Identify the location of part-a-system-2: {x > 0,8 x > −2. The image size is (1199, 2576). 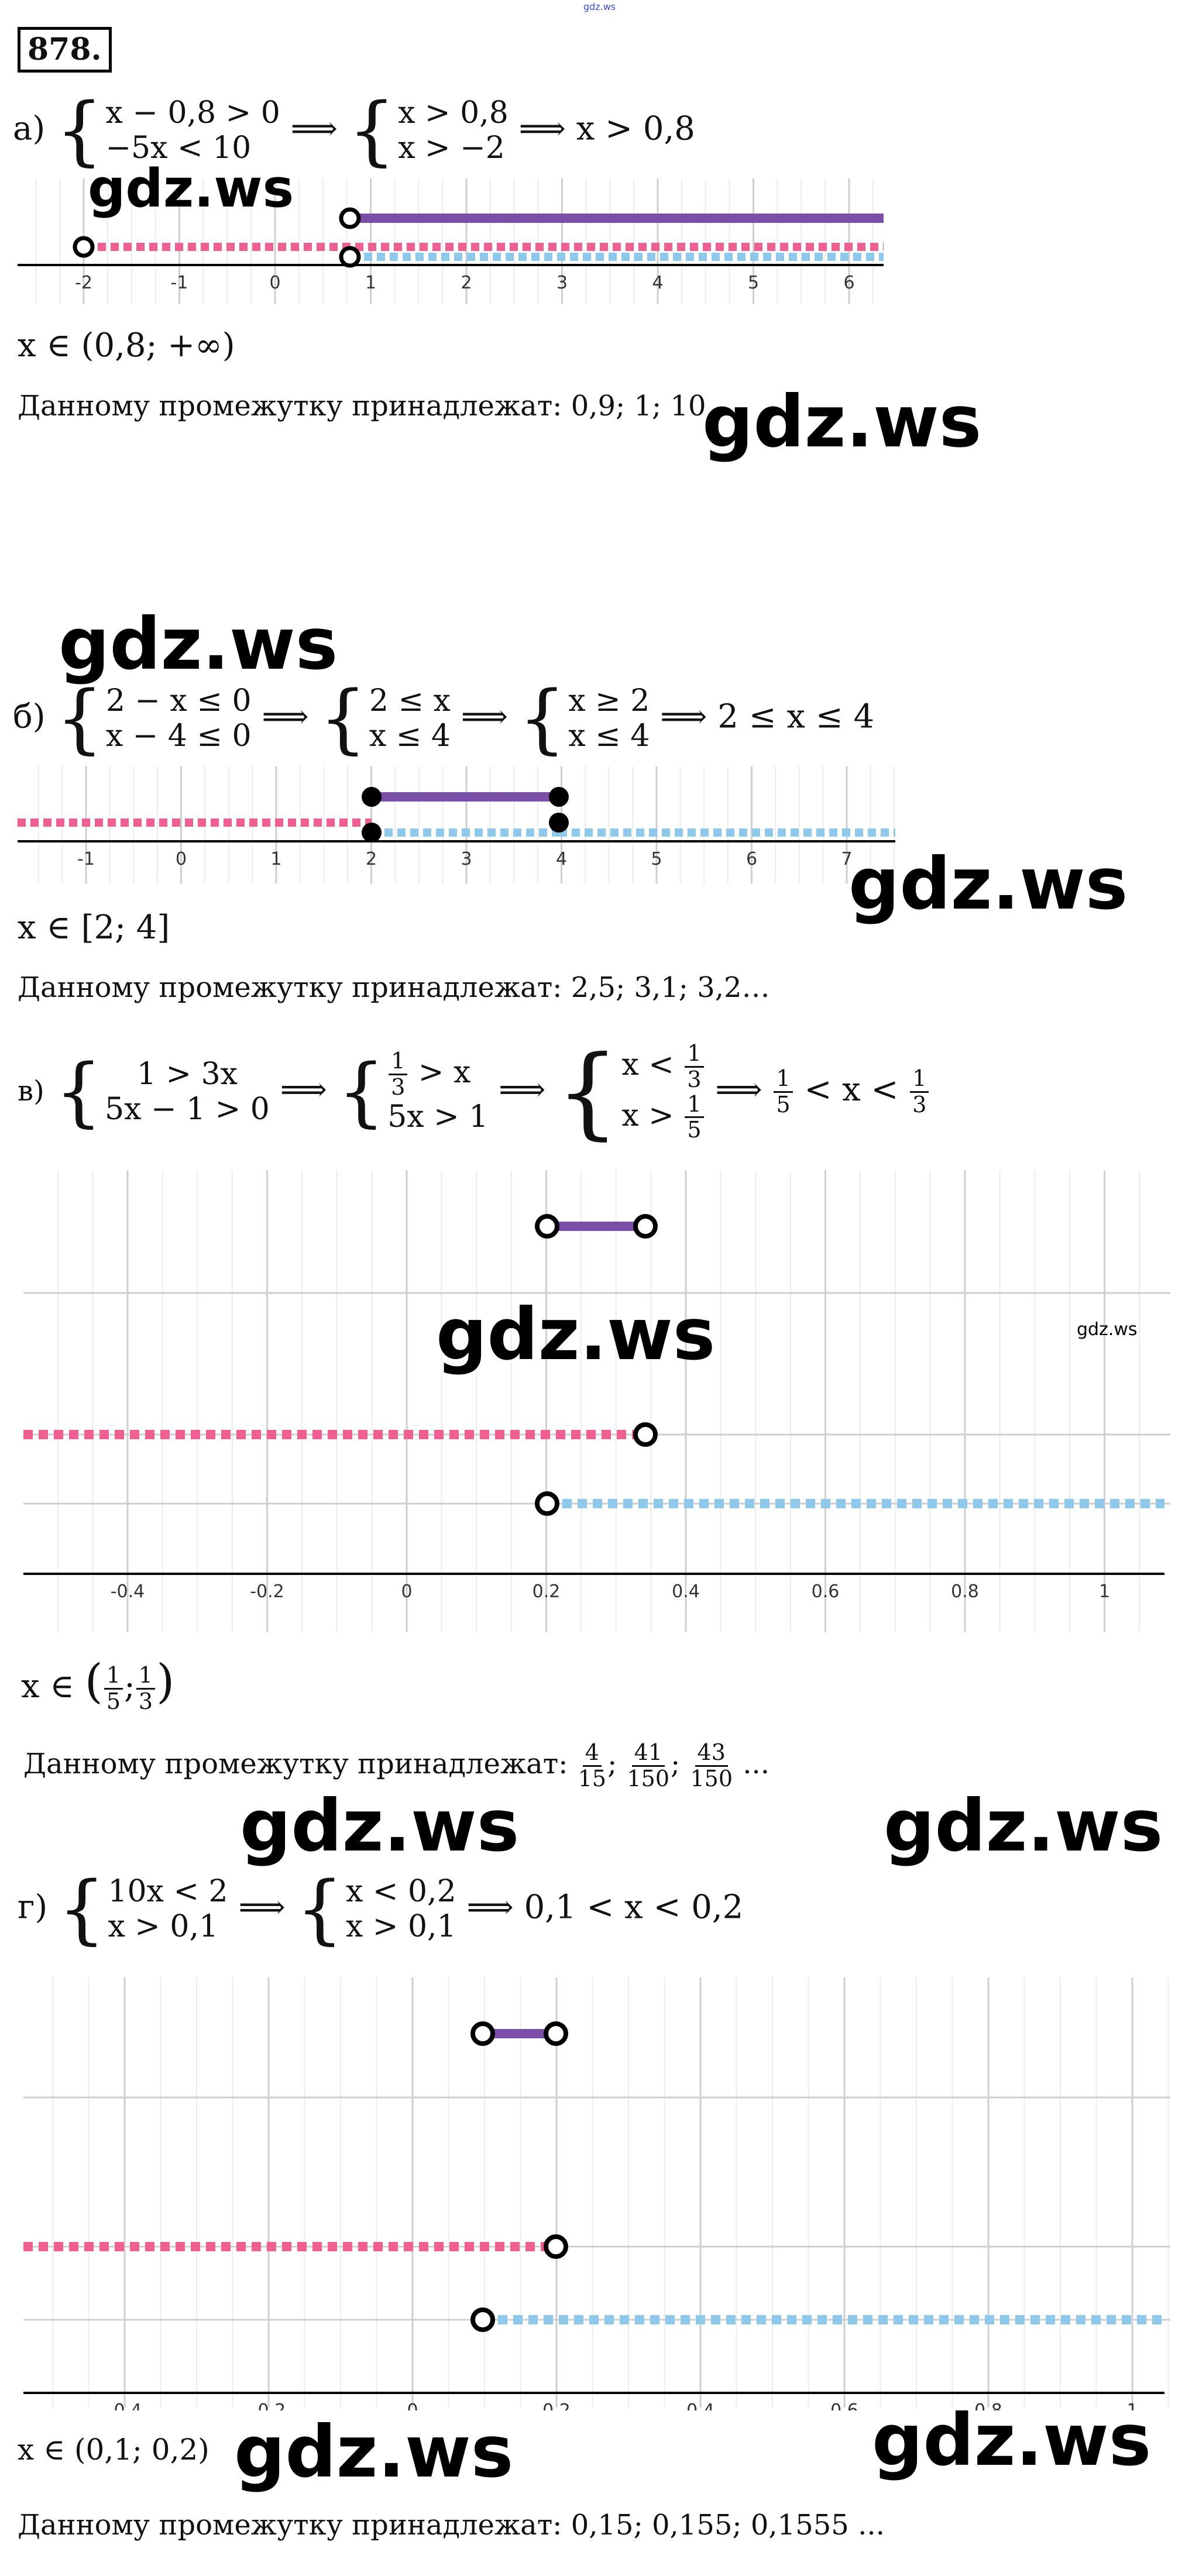
(428, 131).